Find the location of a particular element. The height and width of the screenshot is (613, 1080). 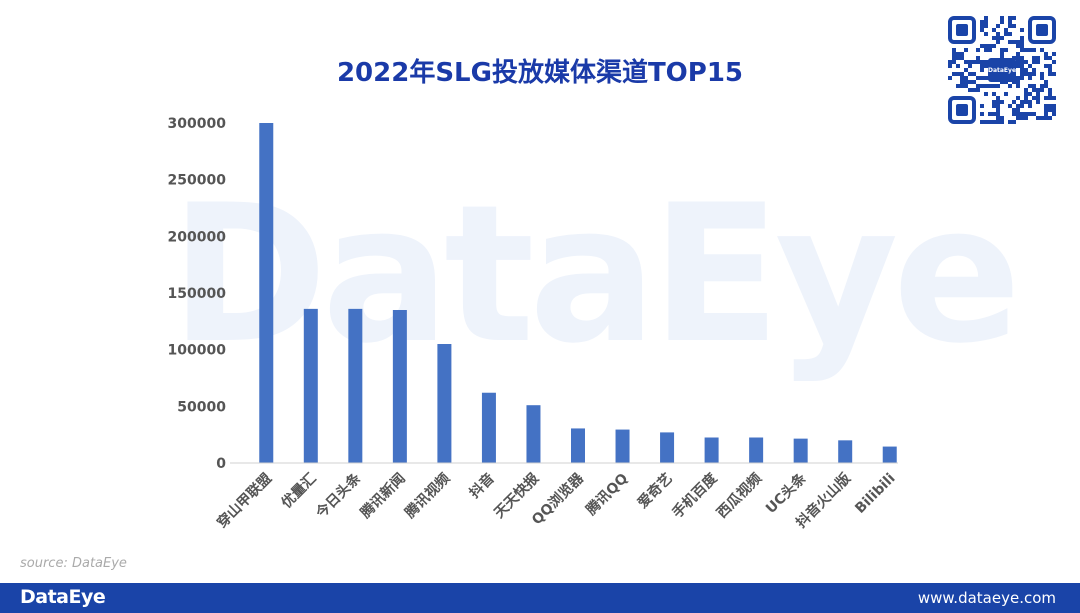

y-tick-label: 300000 is located at coordinates (197, 124).